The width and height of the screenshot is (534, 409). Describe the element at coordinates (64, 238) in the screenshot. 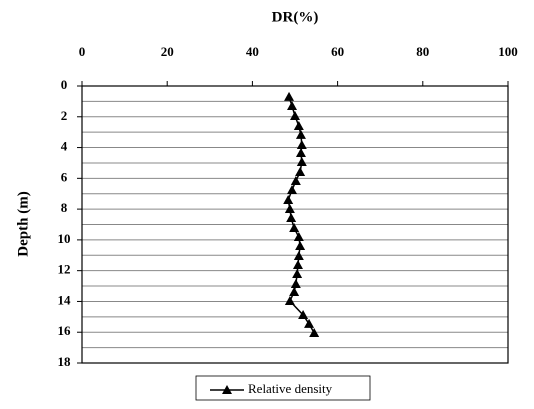

I see `y-tick-label: 10` at that location.